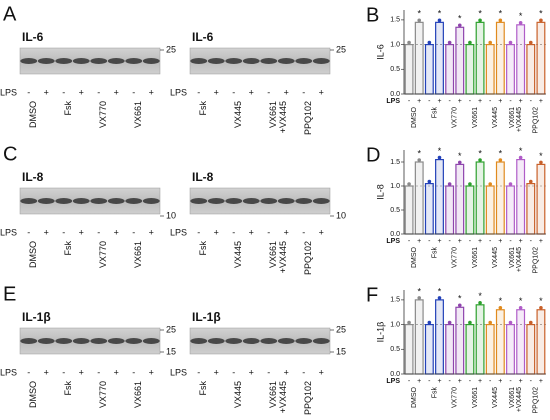 This screenshot has height=420, width=550. I want to click on group-label: Fsk, so click(434, 393).